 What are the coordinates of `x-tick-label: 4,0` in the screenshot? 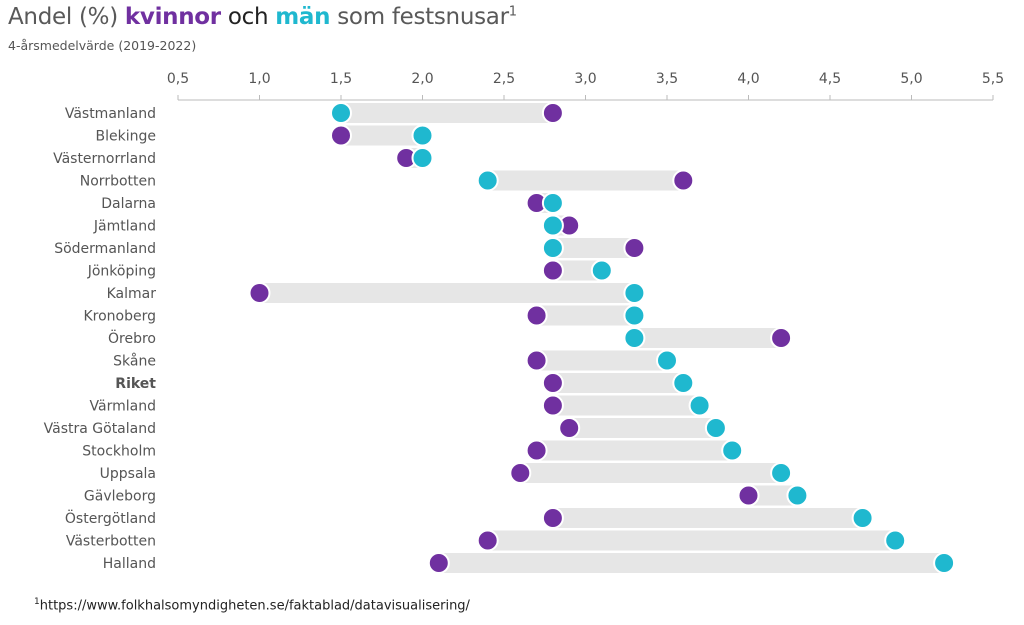 It's located at (748, 79).